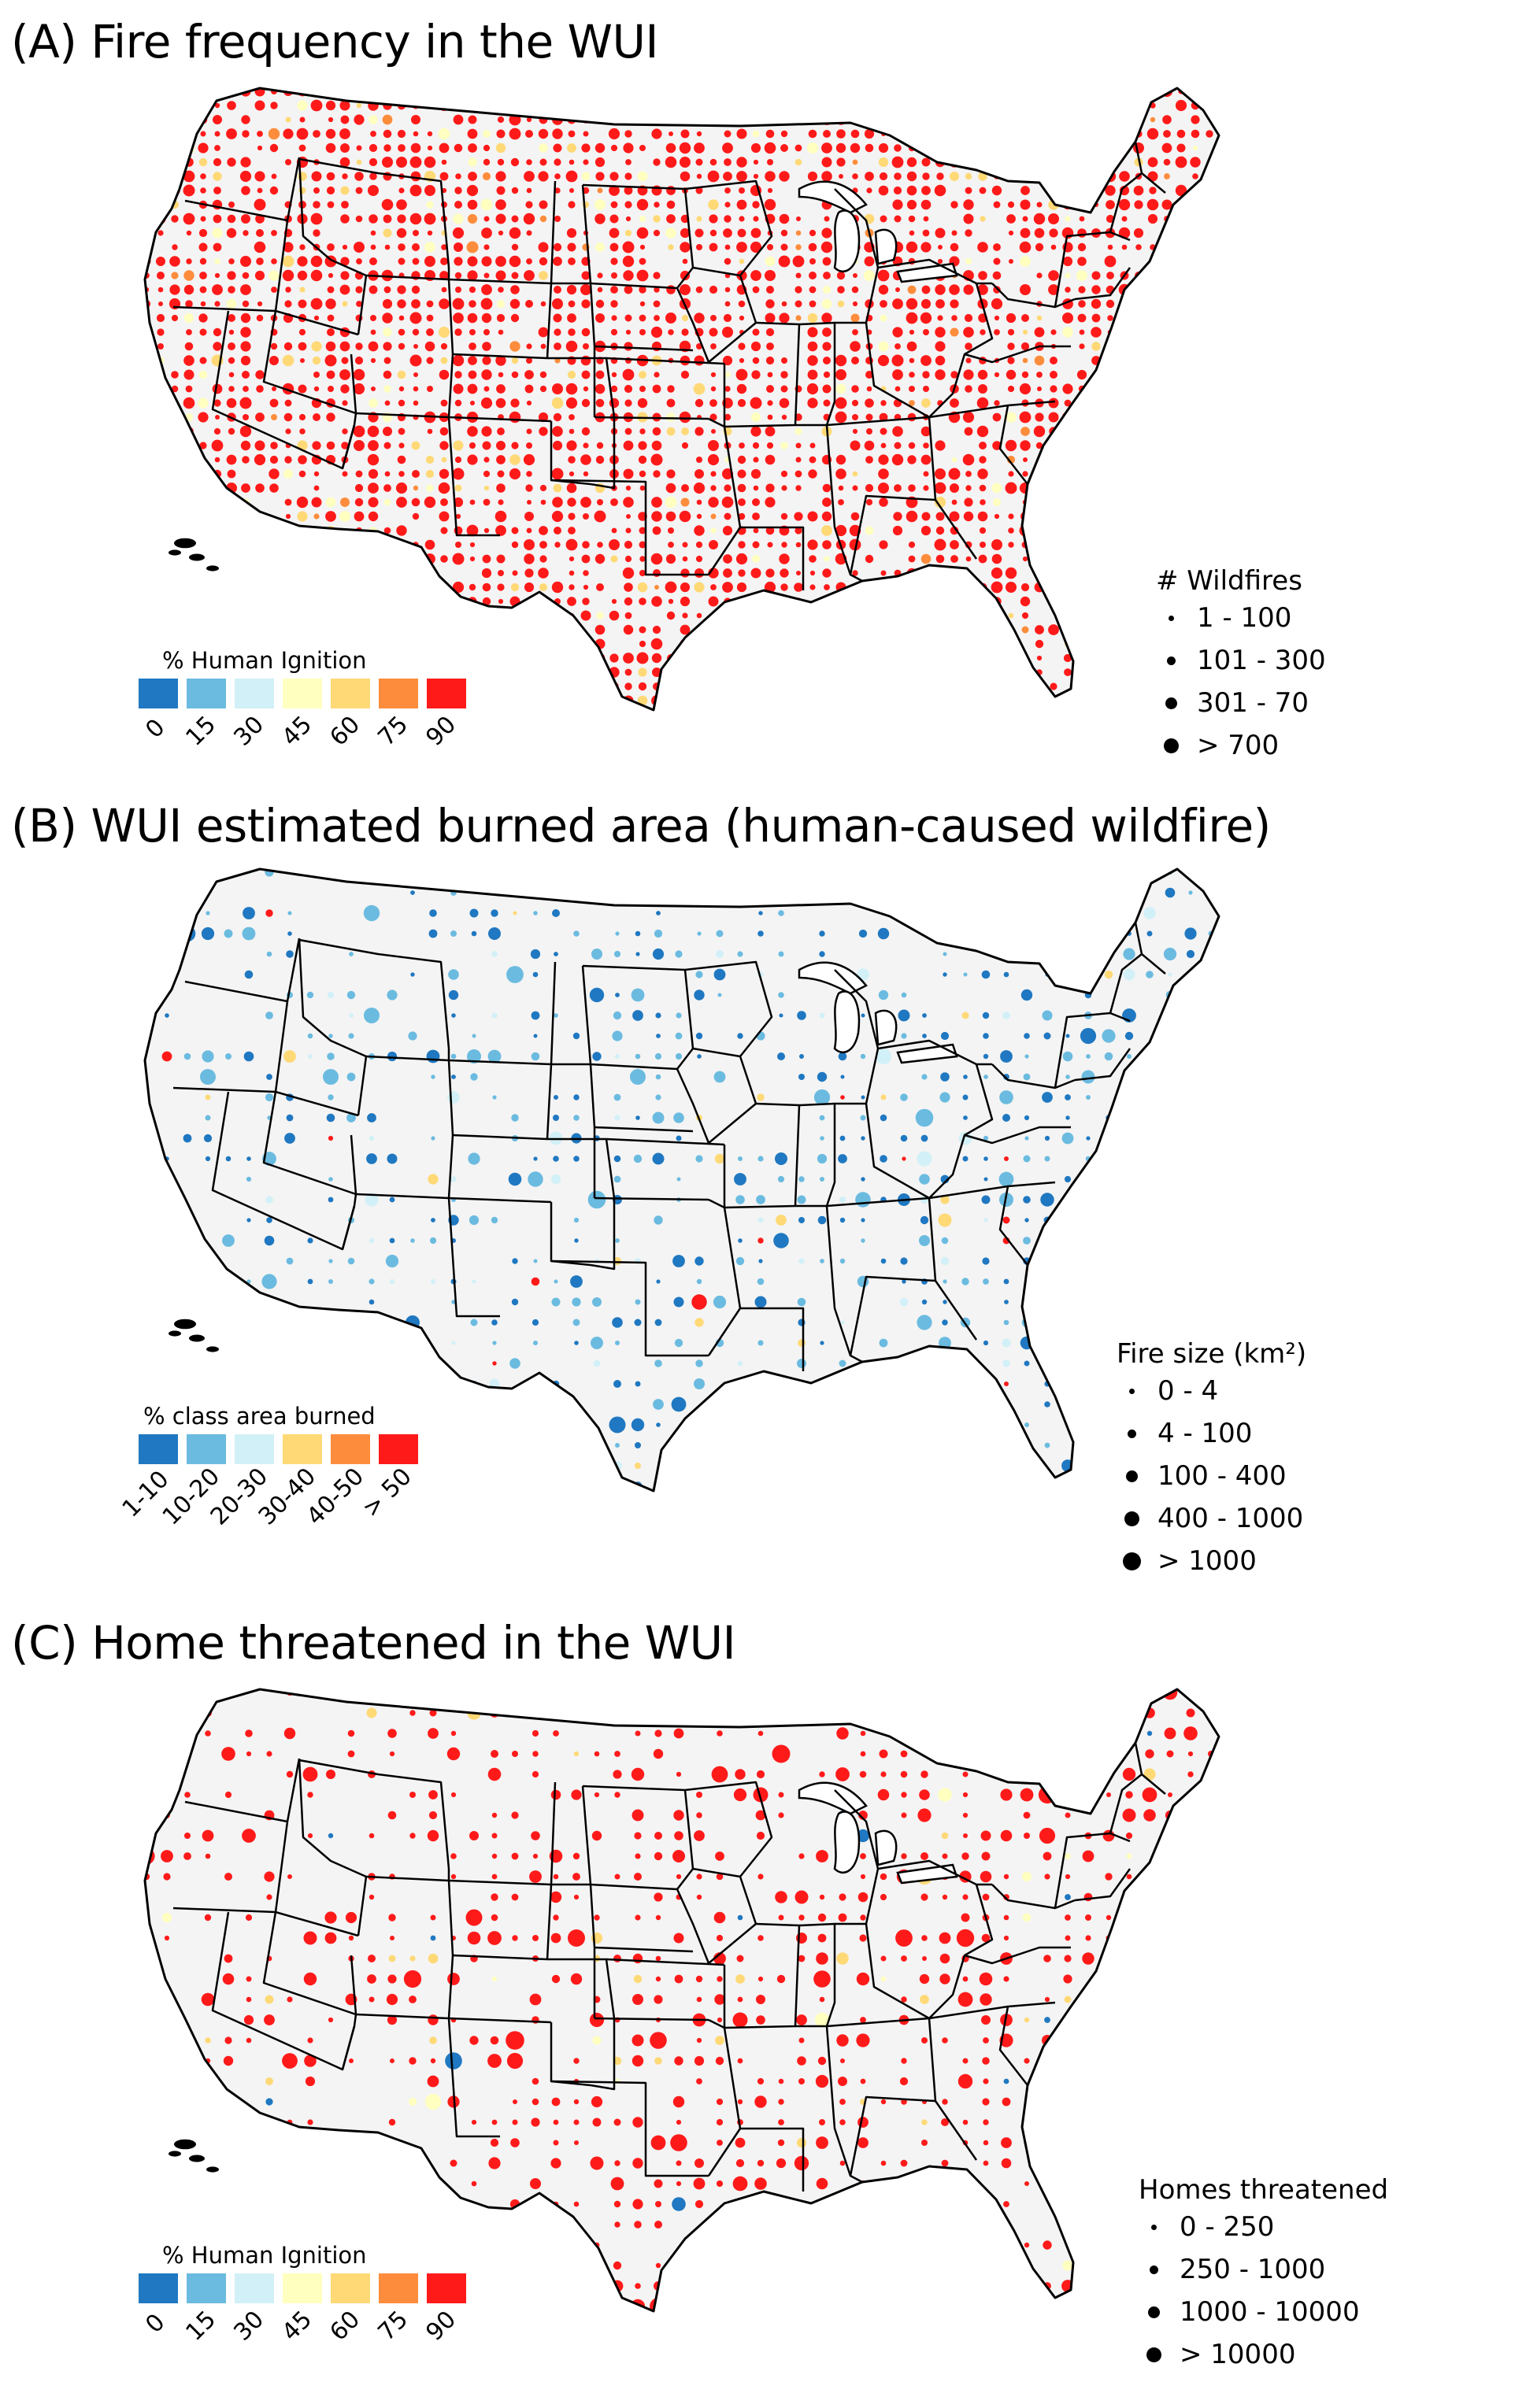 This screenshot has height=2408, width=1526. I want to click on size-legend-dot, so click(1132, 1476).